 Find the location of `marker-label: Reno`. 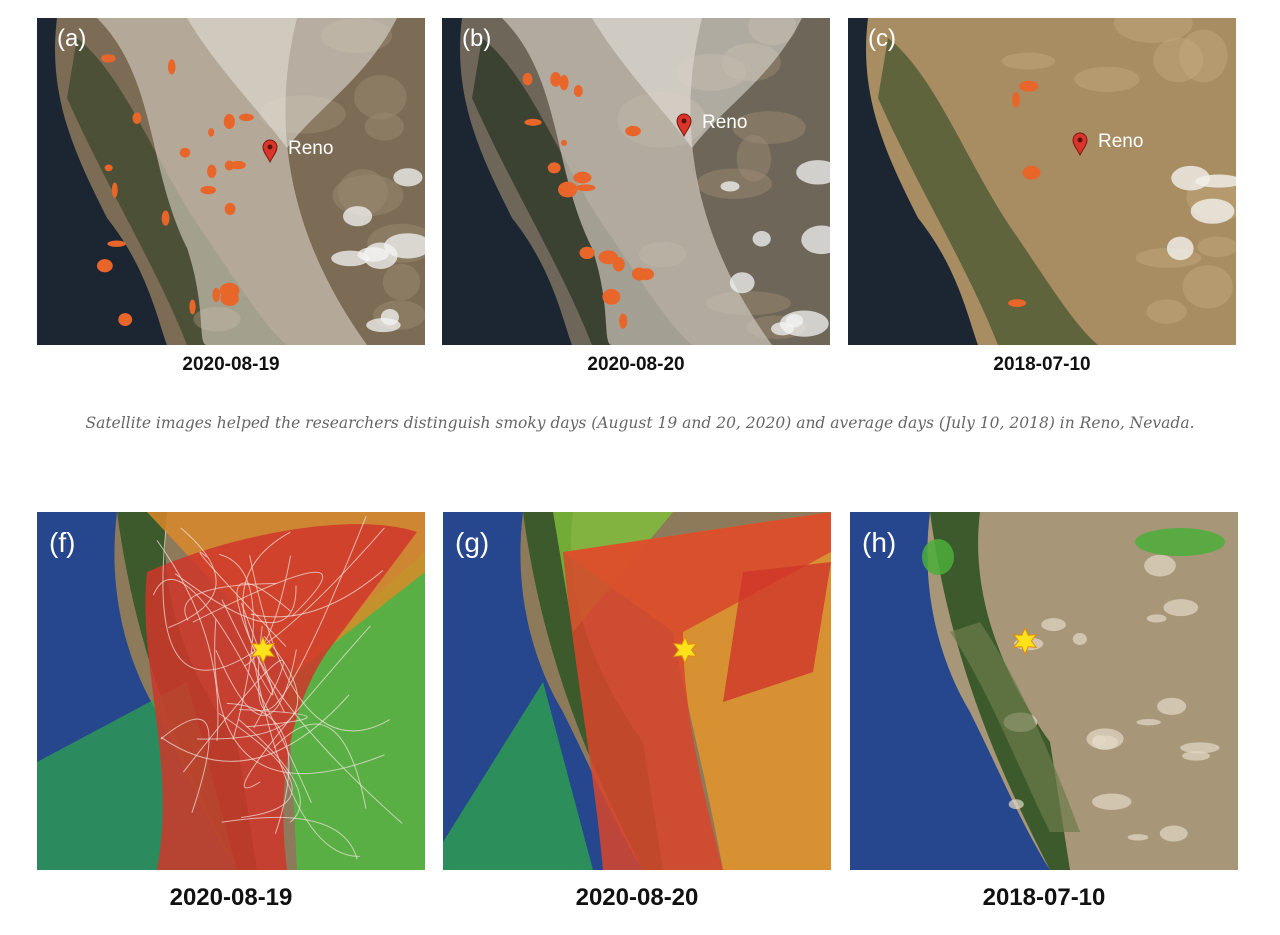

marker-label: Reno is located at coordinates (310, 148).